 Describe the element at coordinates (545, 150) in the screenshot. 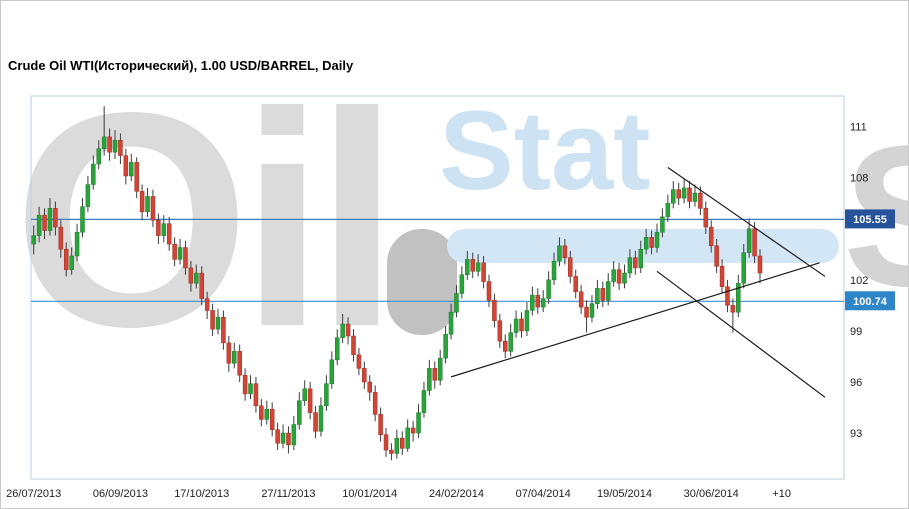

I see `watermark-stat-text: Stat` at that location.